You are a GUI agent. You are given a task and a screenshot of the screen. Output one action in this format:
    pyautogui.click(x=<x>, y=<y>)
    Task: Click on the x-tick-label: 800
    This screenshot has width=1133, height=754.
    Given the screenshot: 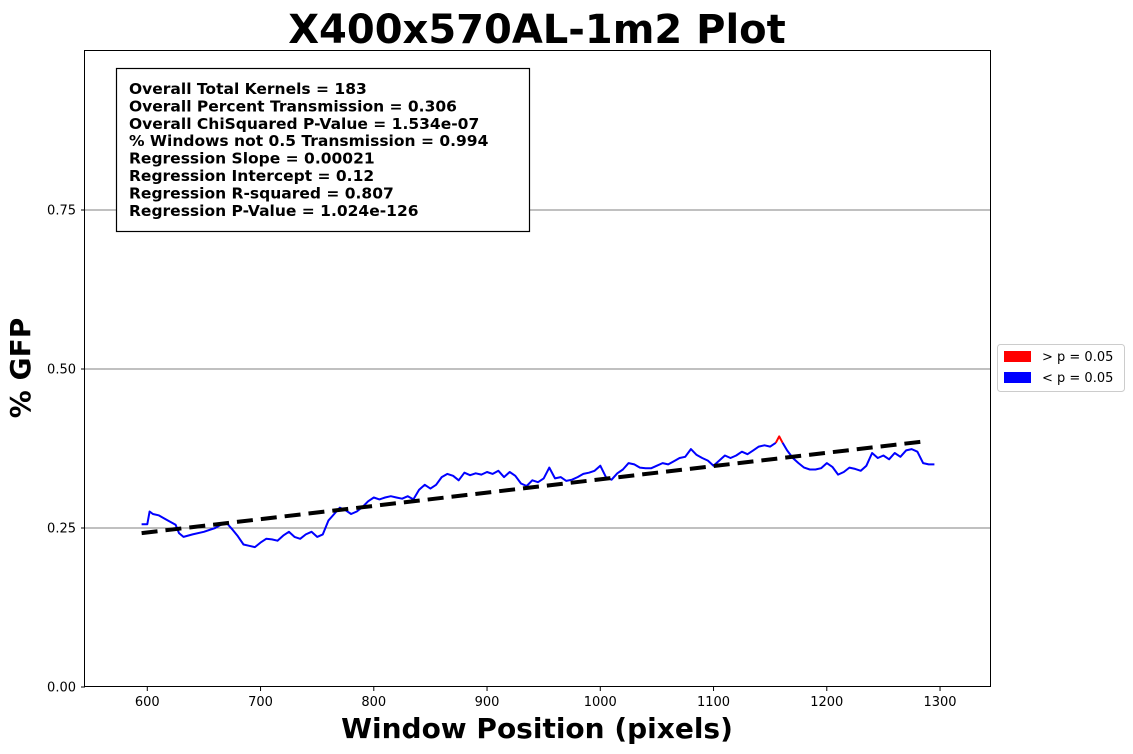 What is the action you would take?
    pyautogui.click(x=373, y=702)
    